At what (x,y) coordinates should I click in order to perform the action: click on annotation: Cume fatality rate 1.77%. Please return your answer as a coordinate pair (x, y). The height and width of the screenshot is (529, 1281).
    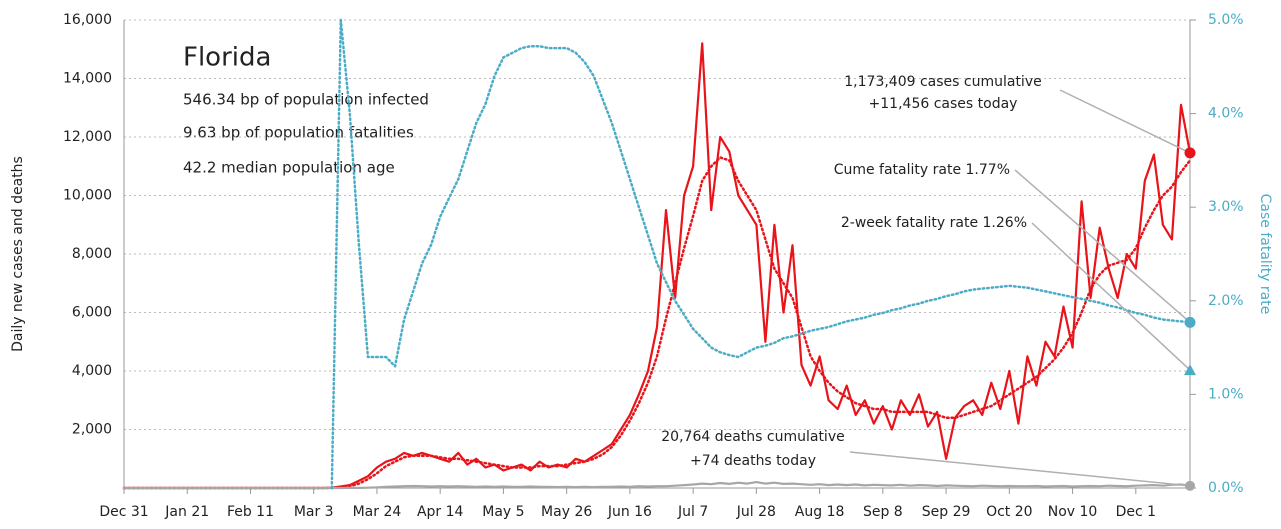
    Looking at the image, I should click on (922, 170).